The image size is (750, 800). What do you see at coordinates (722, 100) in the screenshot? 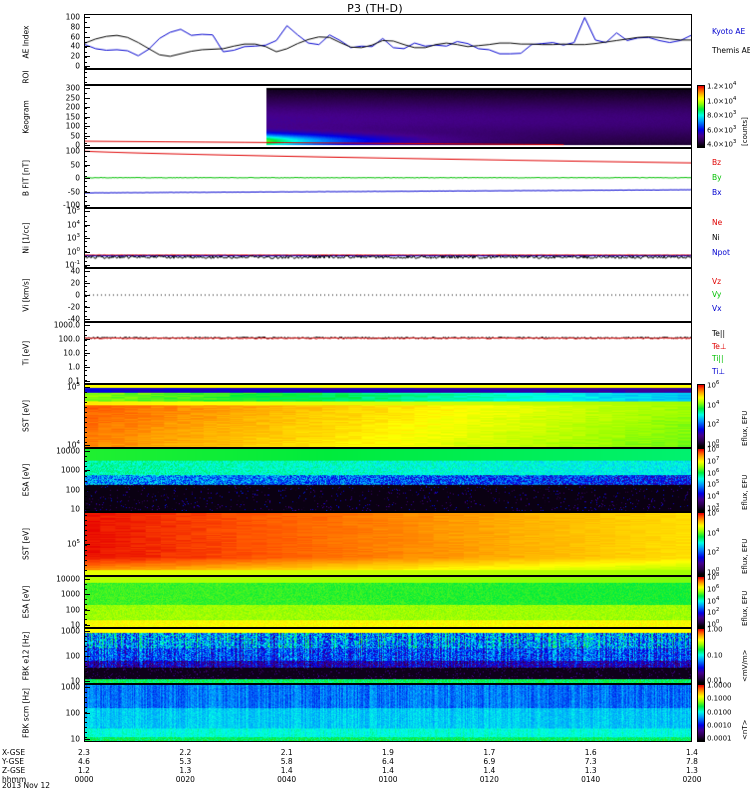
I see `keogram-panel-colorbar-tick: 1.0×10⁴` at bounding box center [722, 100].